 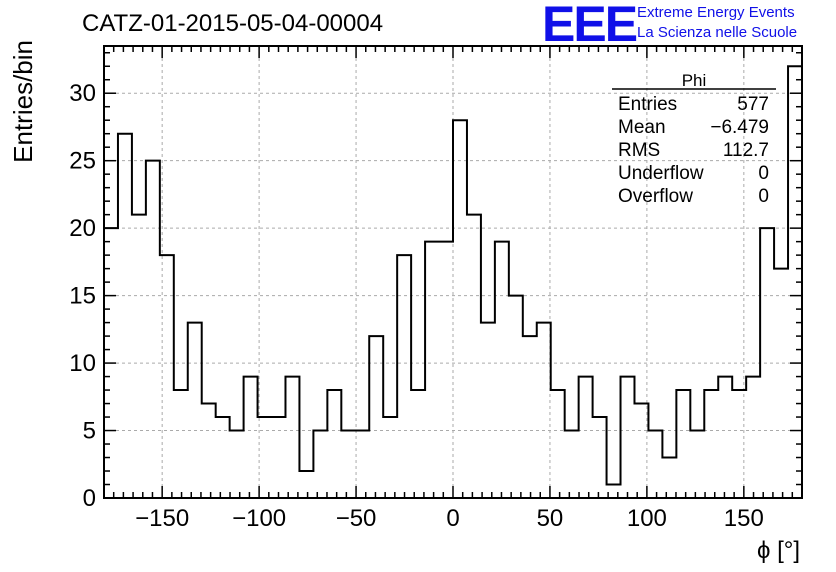 I want to click on x-tick-label: −100, so click(x=259, y=518).